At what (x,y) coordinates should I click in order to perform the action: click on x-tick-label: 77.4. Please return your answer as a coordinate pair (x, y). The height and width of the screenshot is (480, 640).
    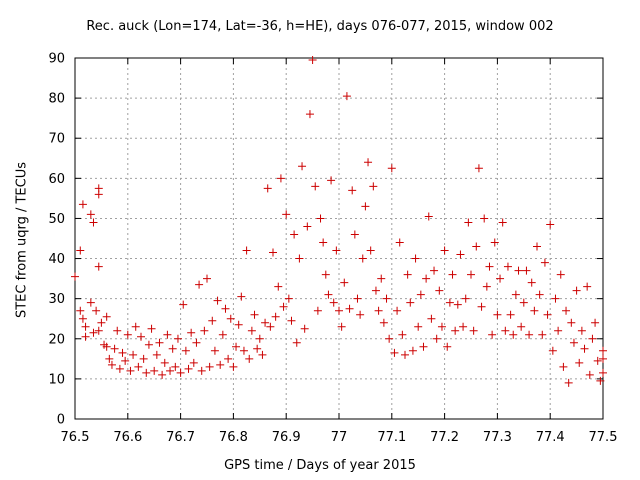
    Looking at the image, I should click on (550, 437).